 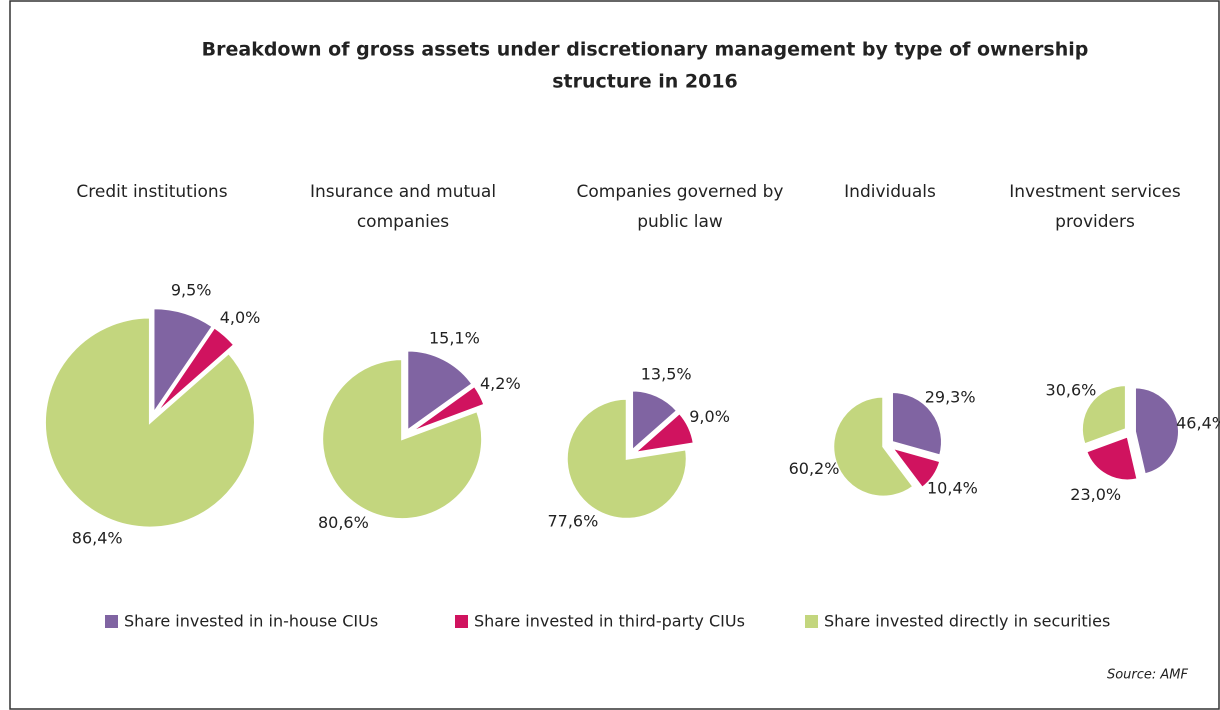 I want to click on pie-title: Individuals, so click(x=890, y=192).